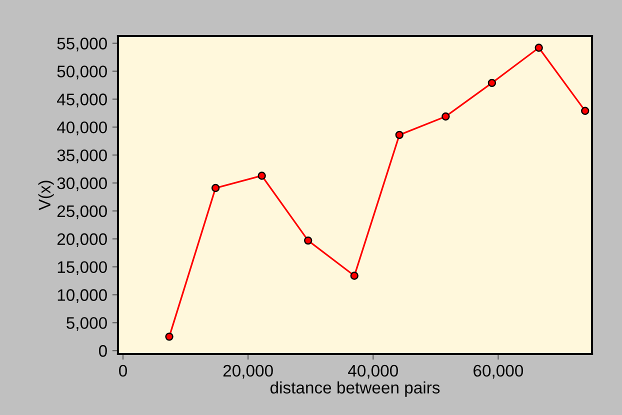 The height and width of the screenshot is (415, 622). Describe the element at coordinates (81, 129) in the screenshot. I see `y-tick-label: 40,000` at that location.